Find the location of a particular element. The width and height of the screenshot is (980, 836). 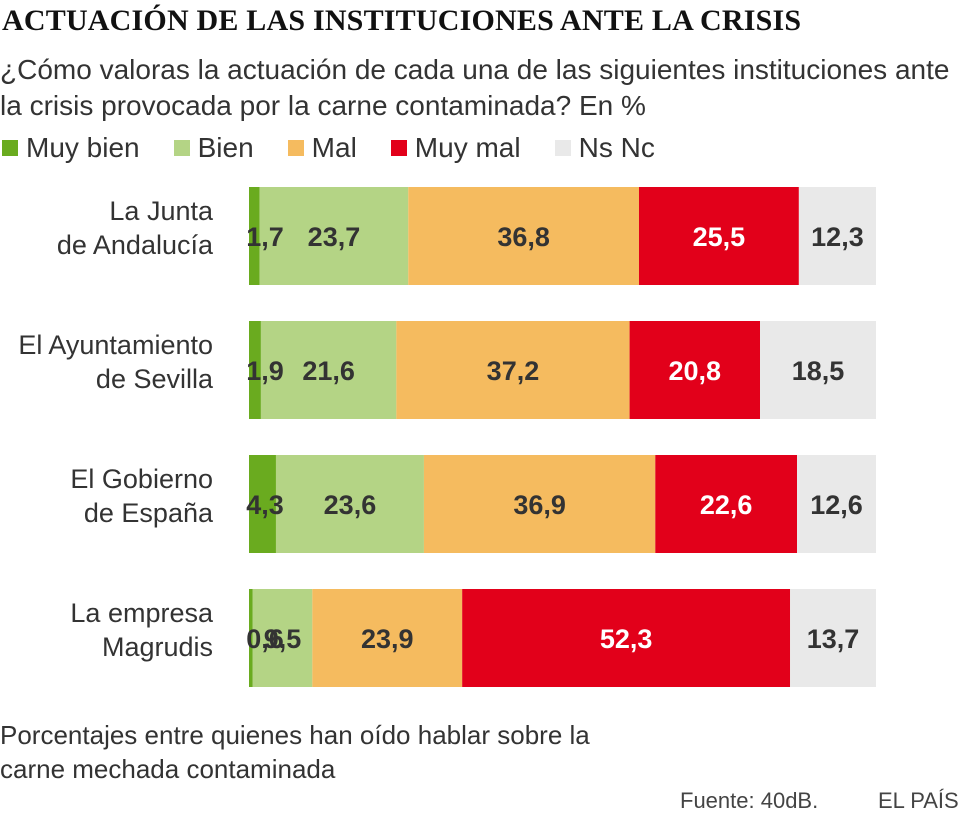

legend-item-bien: Bien is located at coordinates (213, 148).